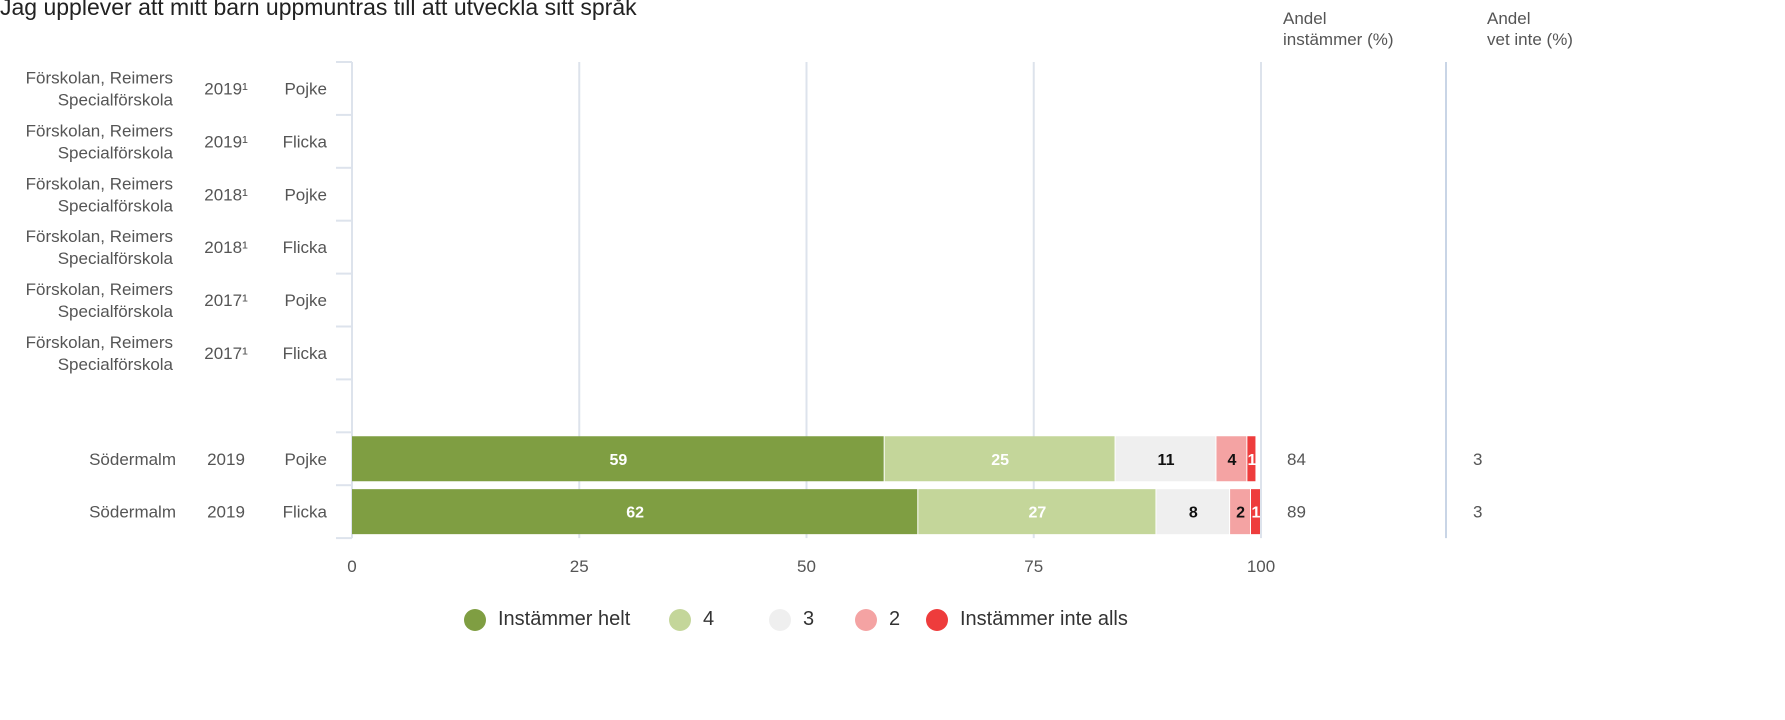  Describe the element at coordinates (806, 566) in the screenshot. I see `x-tick-label: 50` at that location.